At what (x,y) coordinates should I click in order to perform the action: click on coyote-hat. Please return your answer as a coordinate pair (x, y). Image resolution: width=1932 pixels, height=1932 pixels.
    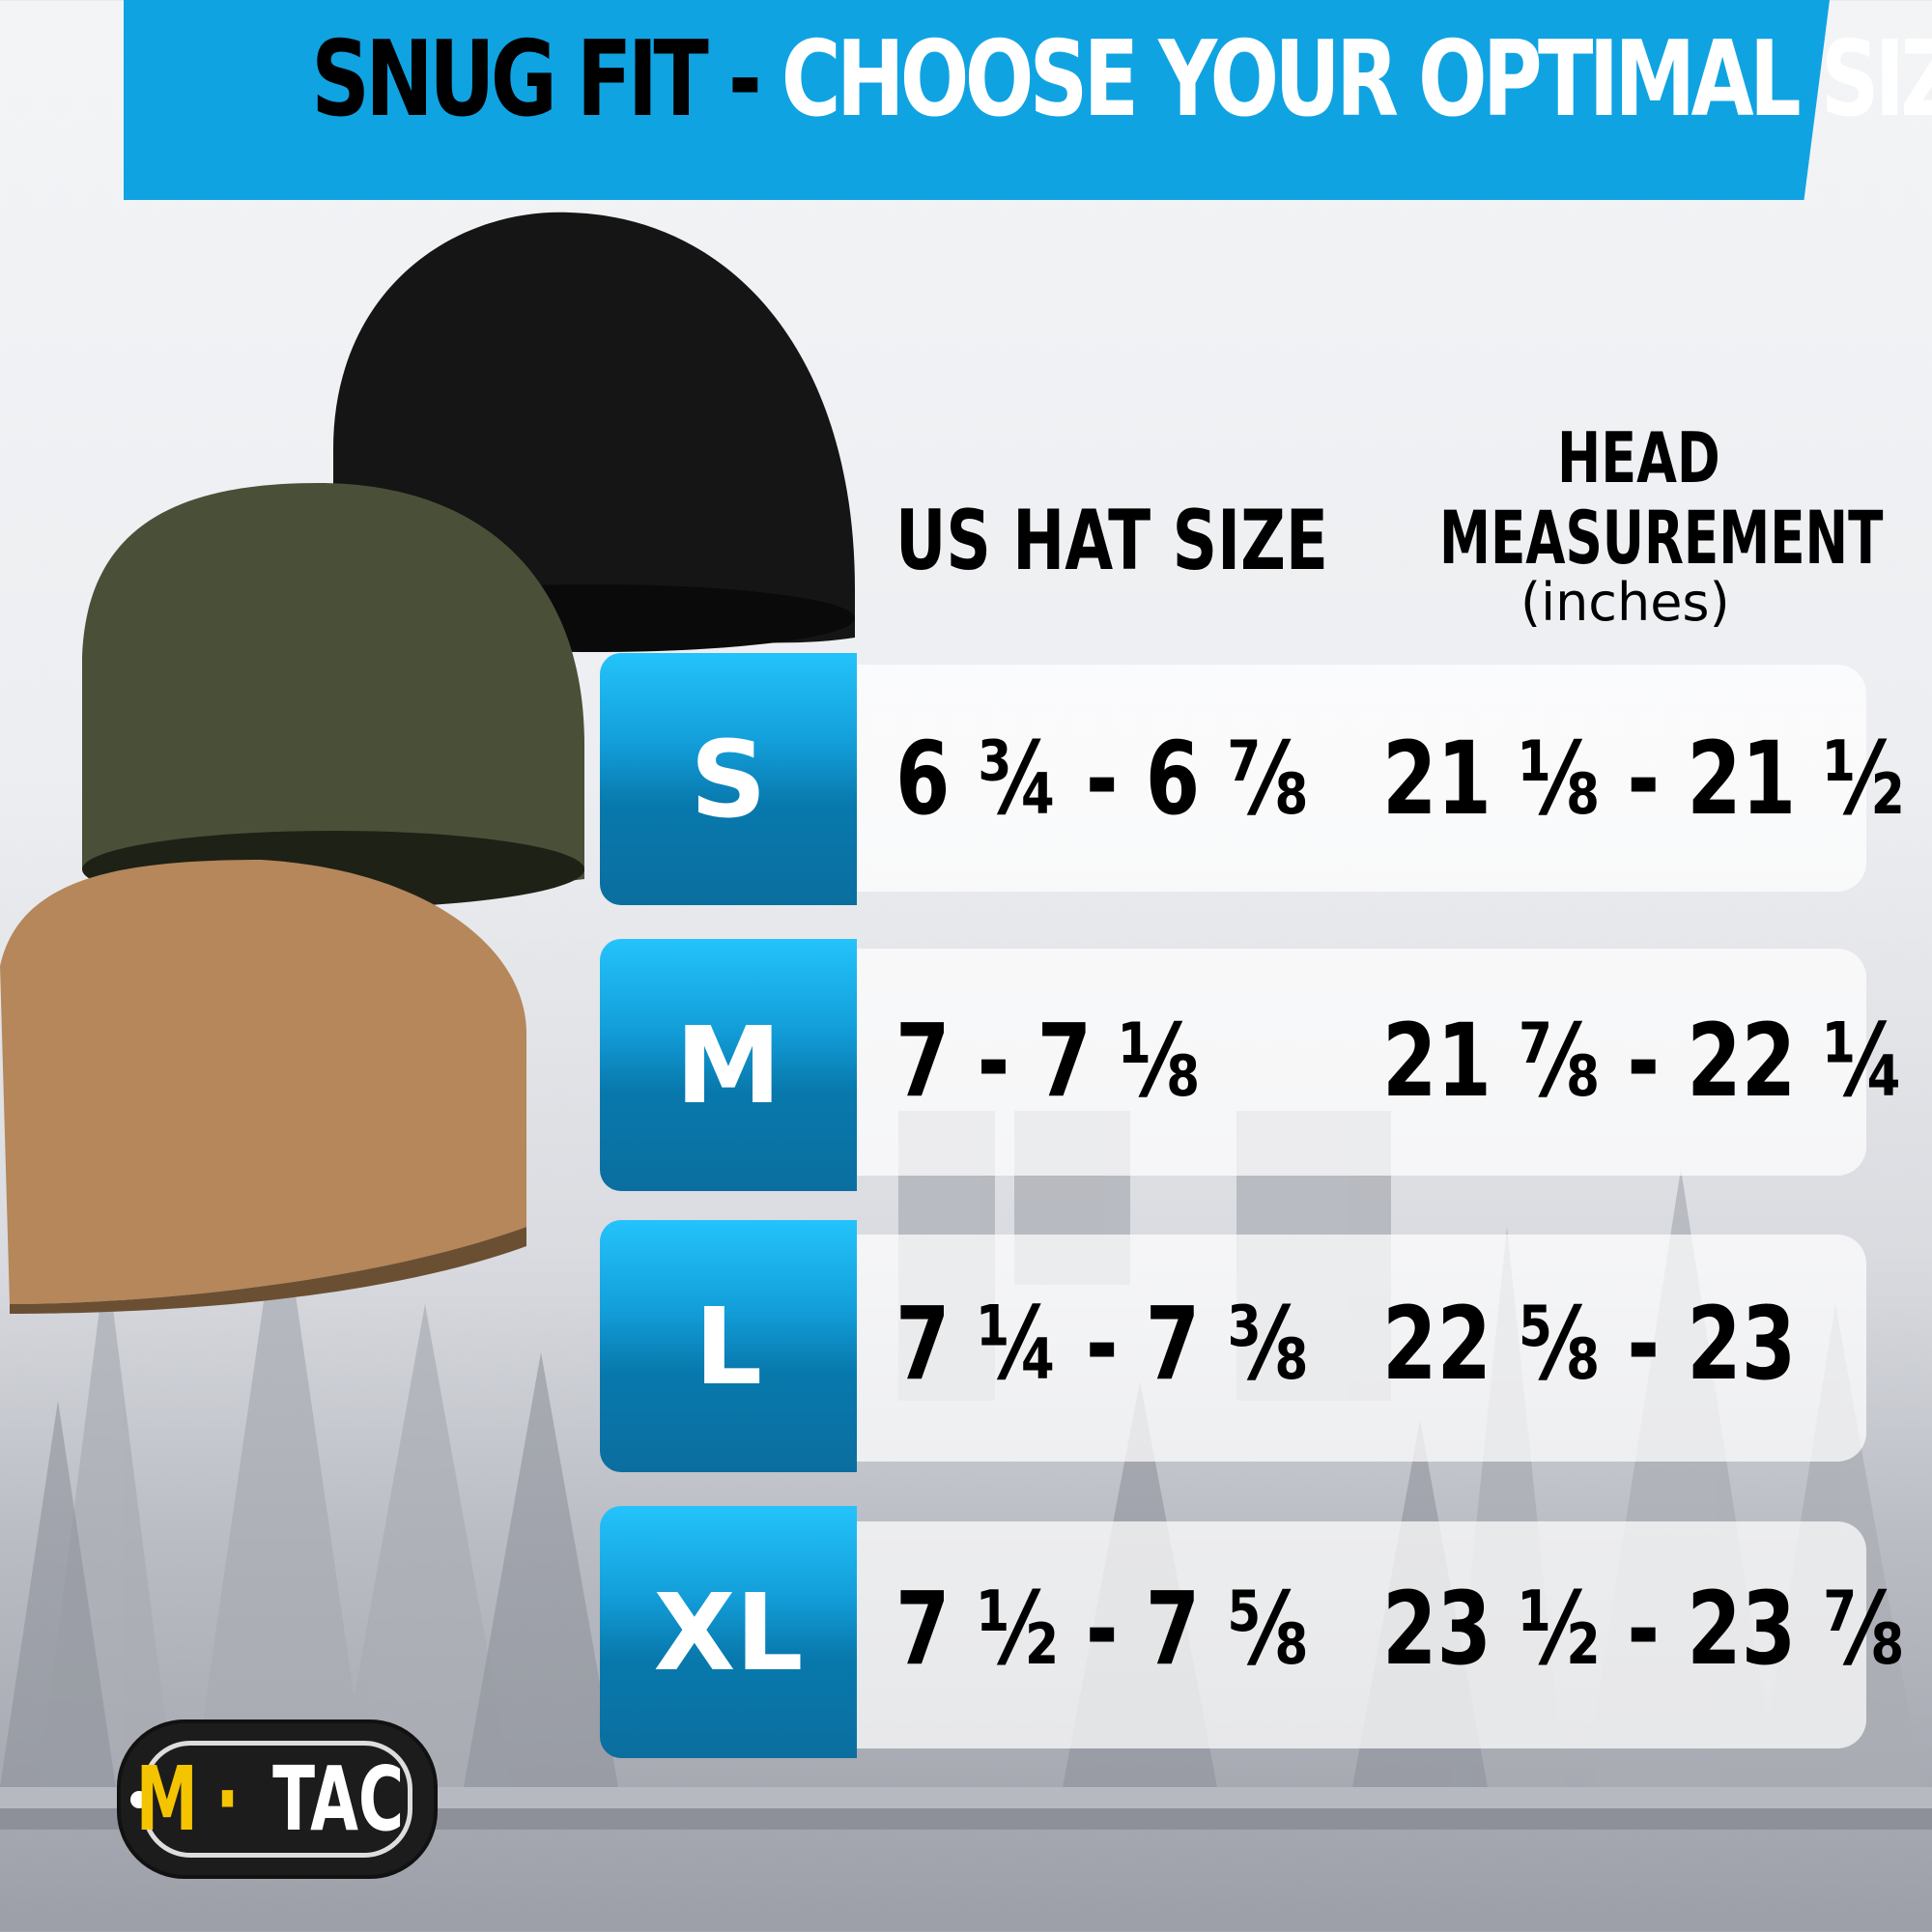
    Looking at the image, I should click on (263, 1087).